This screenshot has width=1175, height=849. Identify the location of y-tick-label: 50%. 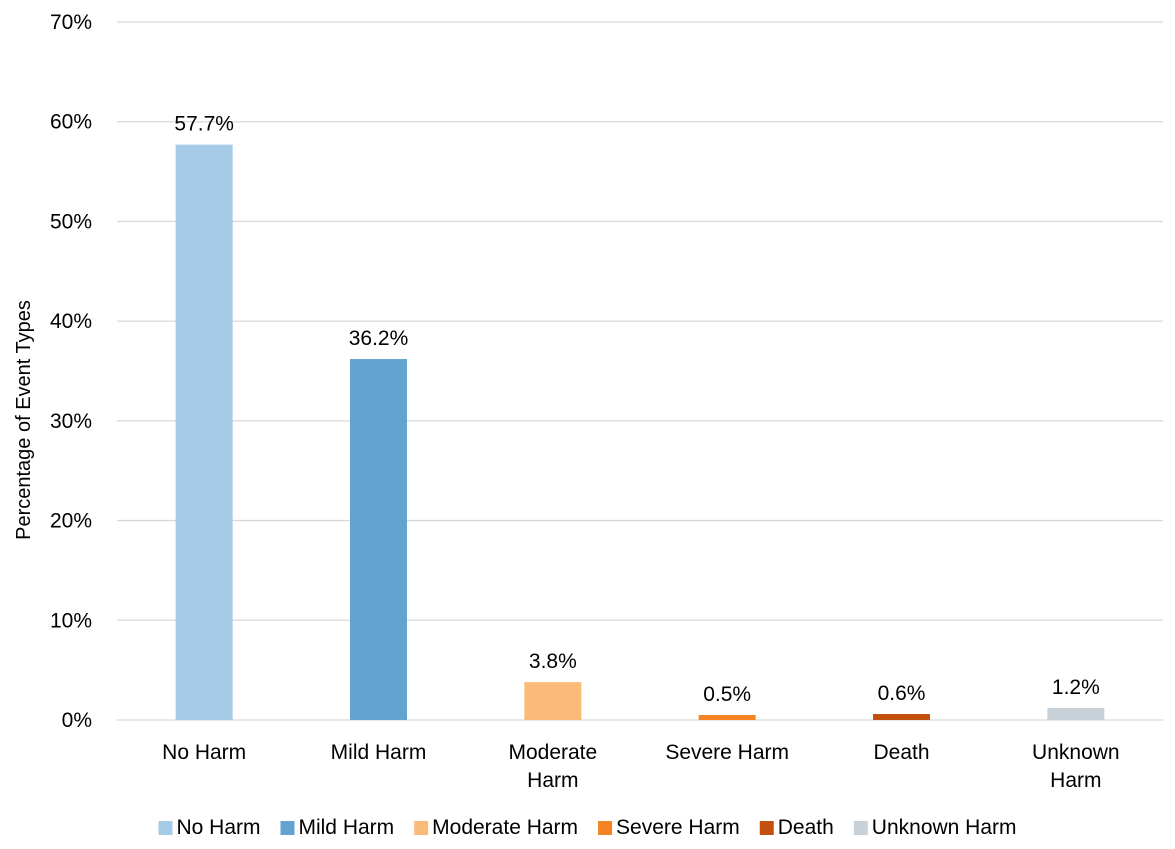
(71, 221).